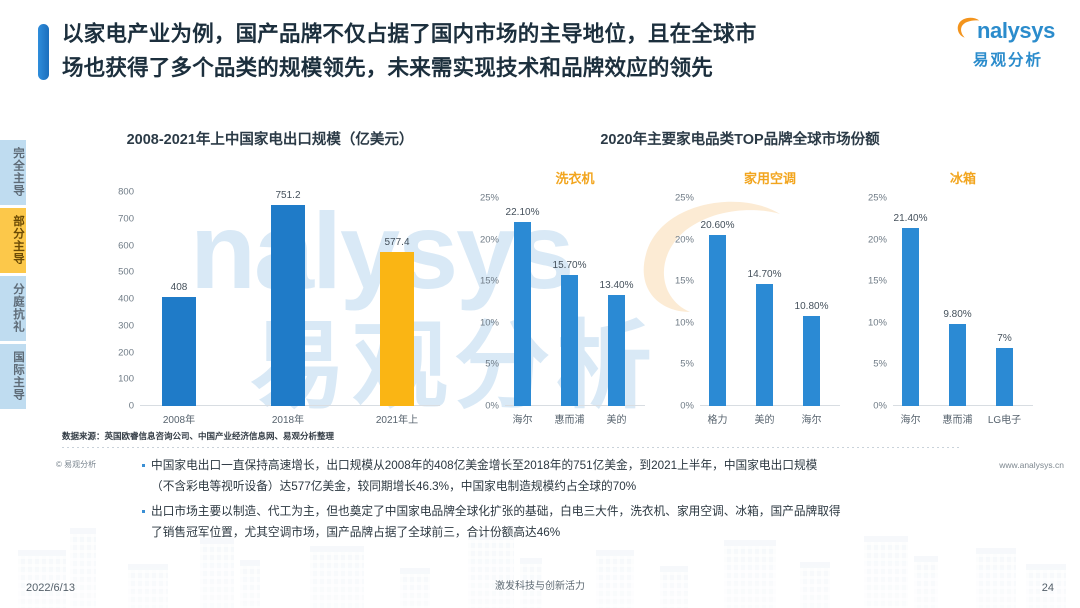  I want to click on bar-value-ac-haier: 10.80%, so click(811, 307).